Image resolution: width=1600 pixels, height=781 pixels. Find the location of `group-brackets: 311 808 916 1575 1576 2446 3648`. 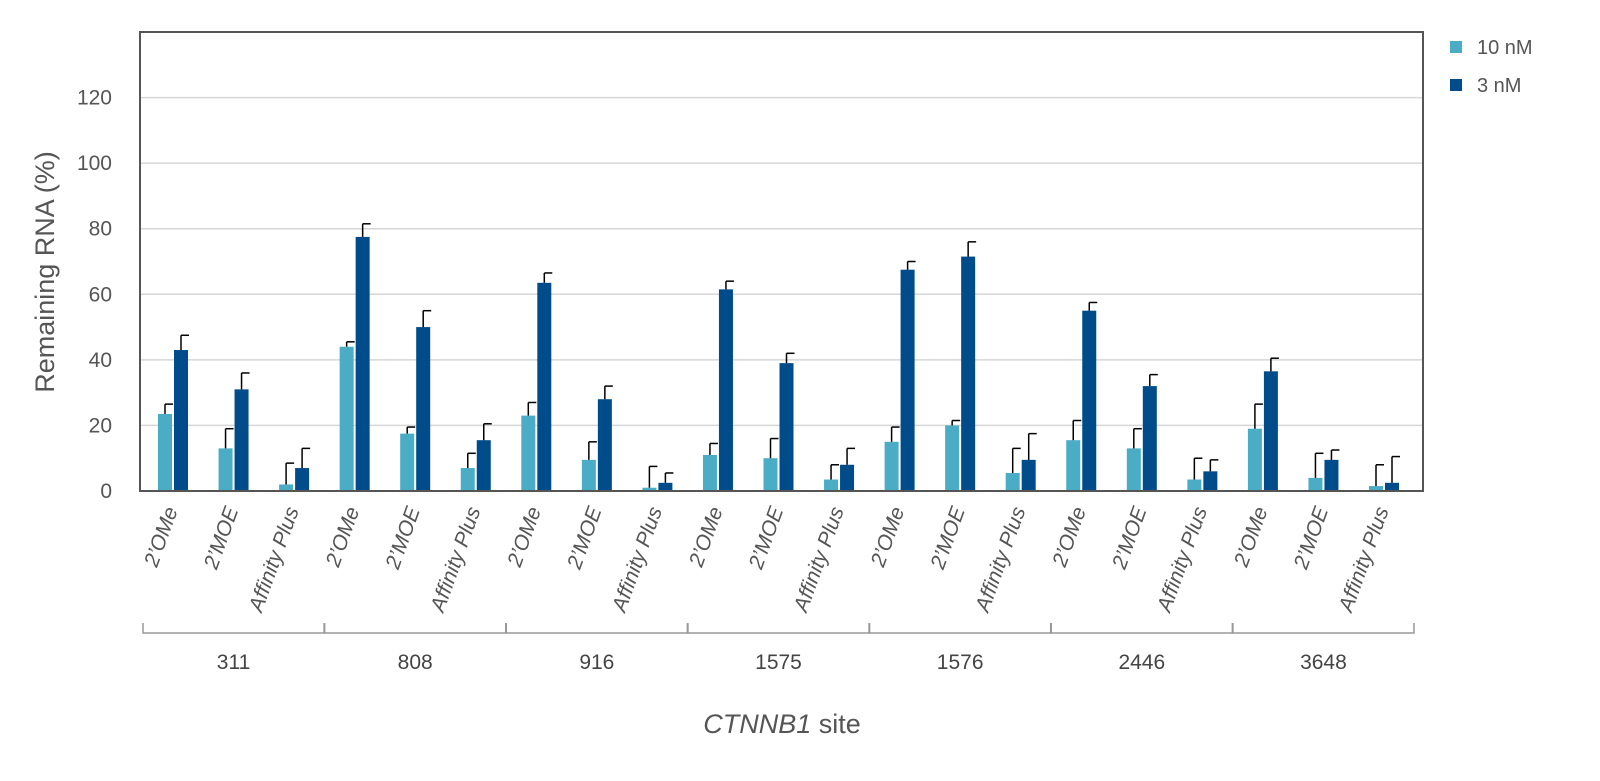

group-brackets: 311 808 916 1575 1576 2446 3648 is located at coordinates (778, 648).